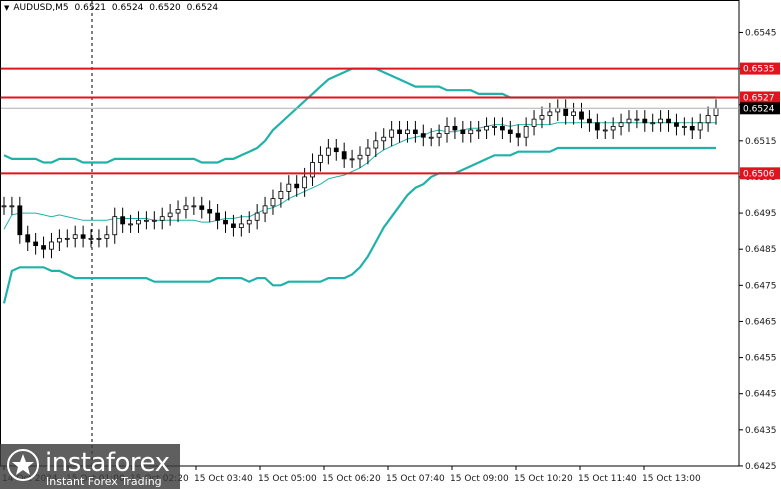 This screenshot has height=489, width=781. Describe the element at coordinates (543, 479) in the screenshot. I see `x-tick-label: 15 Oct 10:20` at that location.